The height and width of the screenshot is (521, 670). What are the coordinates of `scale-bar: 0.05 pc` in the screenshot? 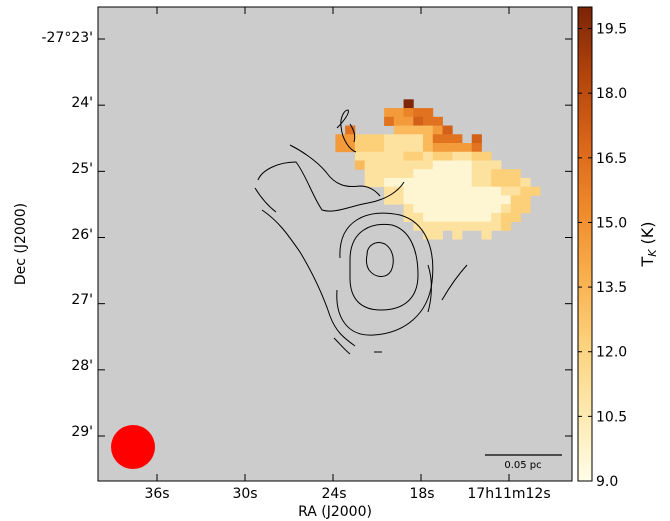 It's located at (523, 462).